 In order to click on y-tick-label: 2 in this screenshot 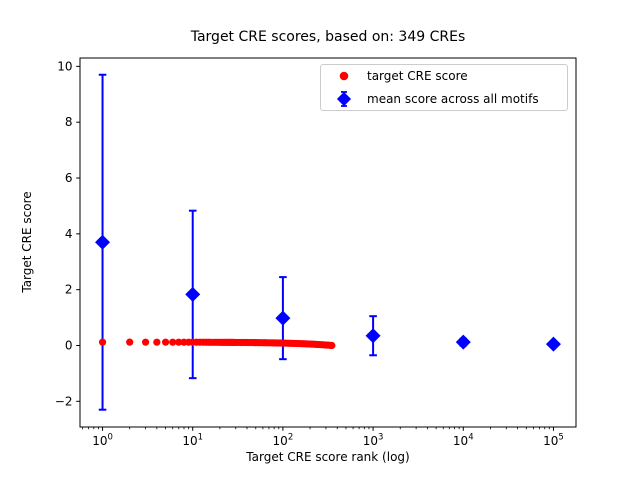, I will do `click(69, 290)`.